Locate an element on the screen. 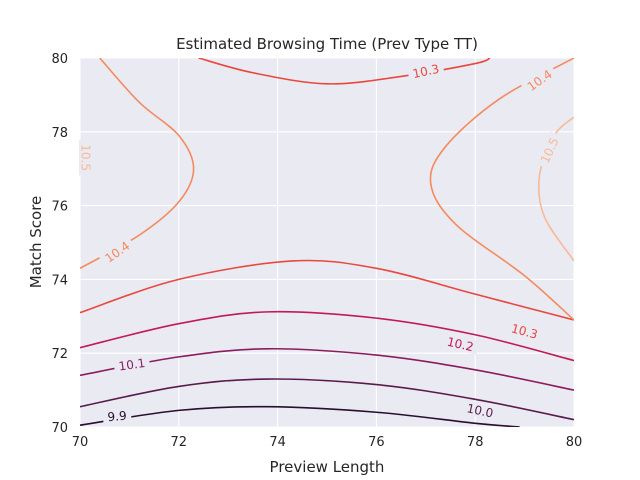 The image size is (640, 480). x-tick-label: 74 is located at coordinates (277, 442).